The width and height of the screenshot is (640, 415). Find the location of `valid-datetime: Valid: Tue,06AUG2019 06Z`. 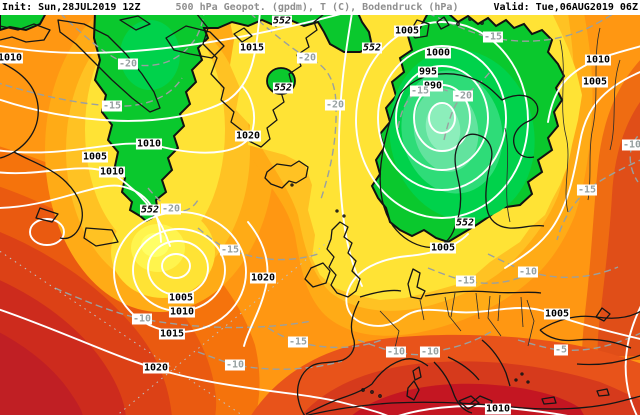

valid-datetime: Valid: Tue,06AUG2019 06Z is located at coordinates (565, 7).